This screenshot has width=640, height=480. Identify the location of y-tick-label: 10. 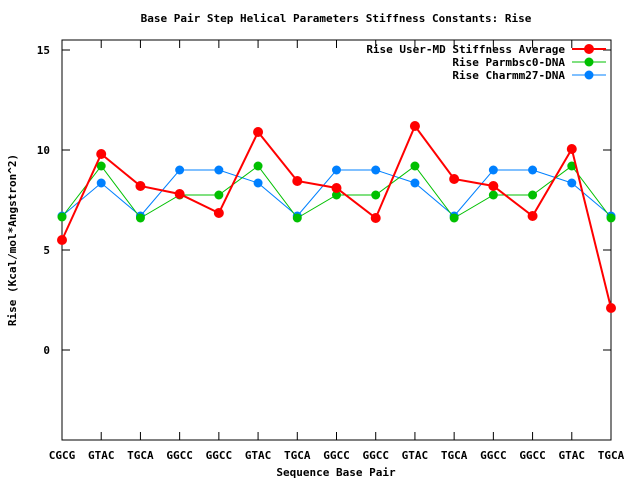
(43, 150).